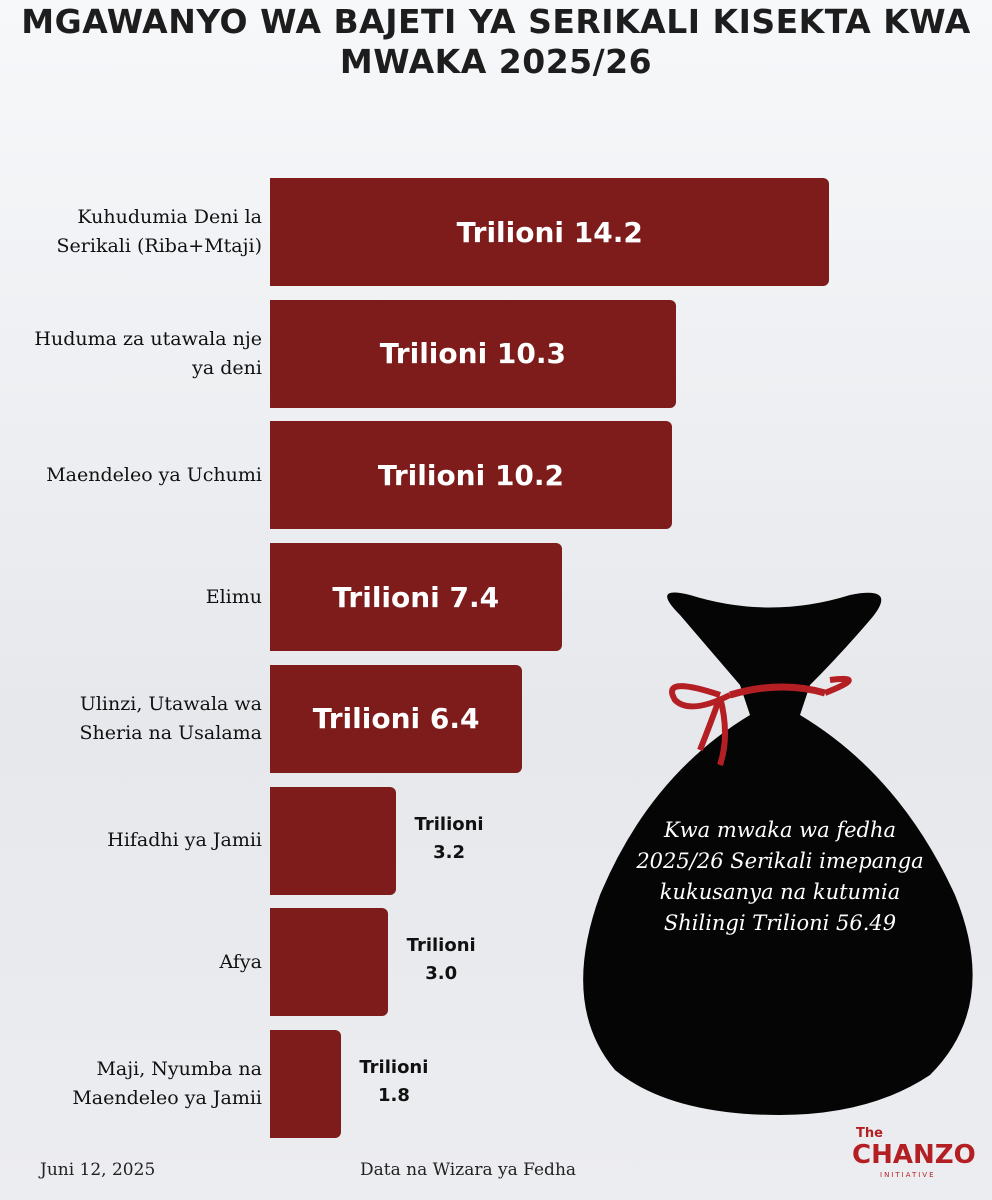  What do you see at coordinates (159, 231) in the screenshot?
I see `category-label: Kuhudumia Deni la Serikali (Riba+Mtaji)` at bounding box center [159, 231].